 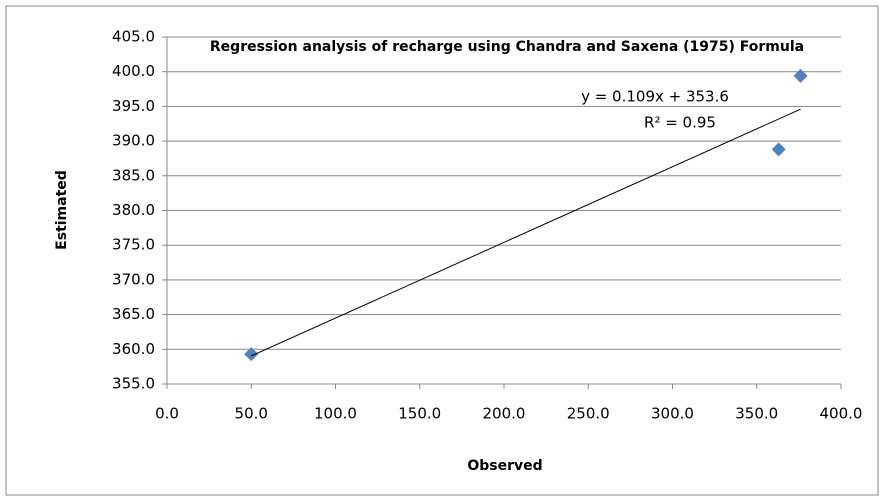 What do you see at coordinates (841, 414) in the screenshot?
I see `x-tick-label: 400.0` at bounding box center [841, 414].